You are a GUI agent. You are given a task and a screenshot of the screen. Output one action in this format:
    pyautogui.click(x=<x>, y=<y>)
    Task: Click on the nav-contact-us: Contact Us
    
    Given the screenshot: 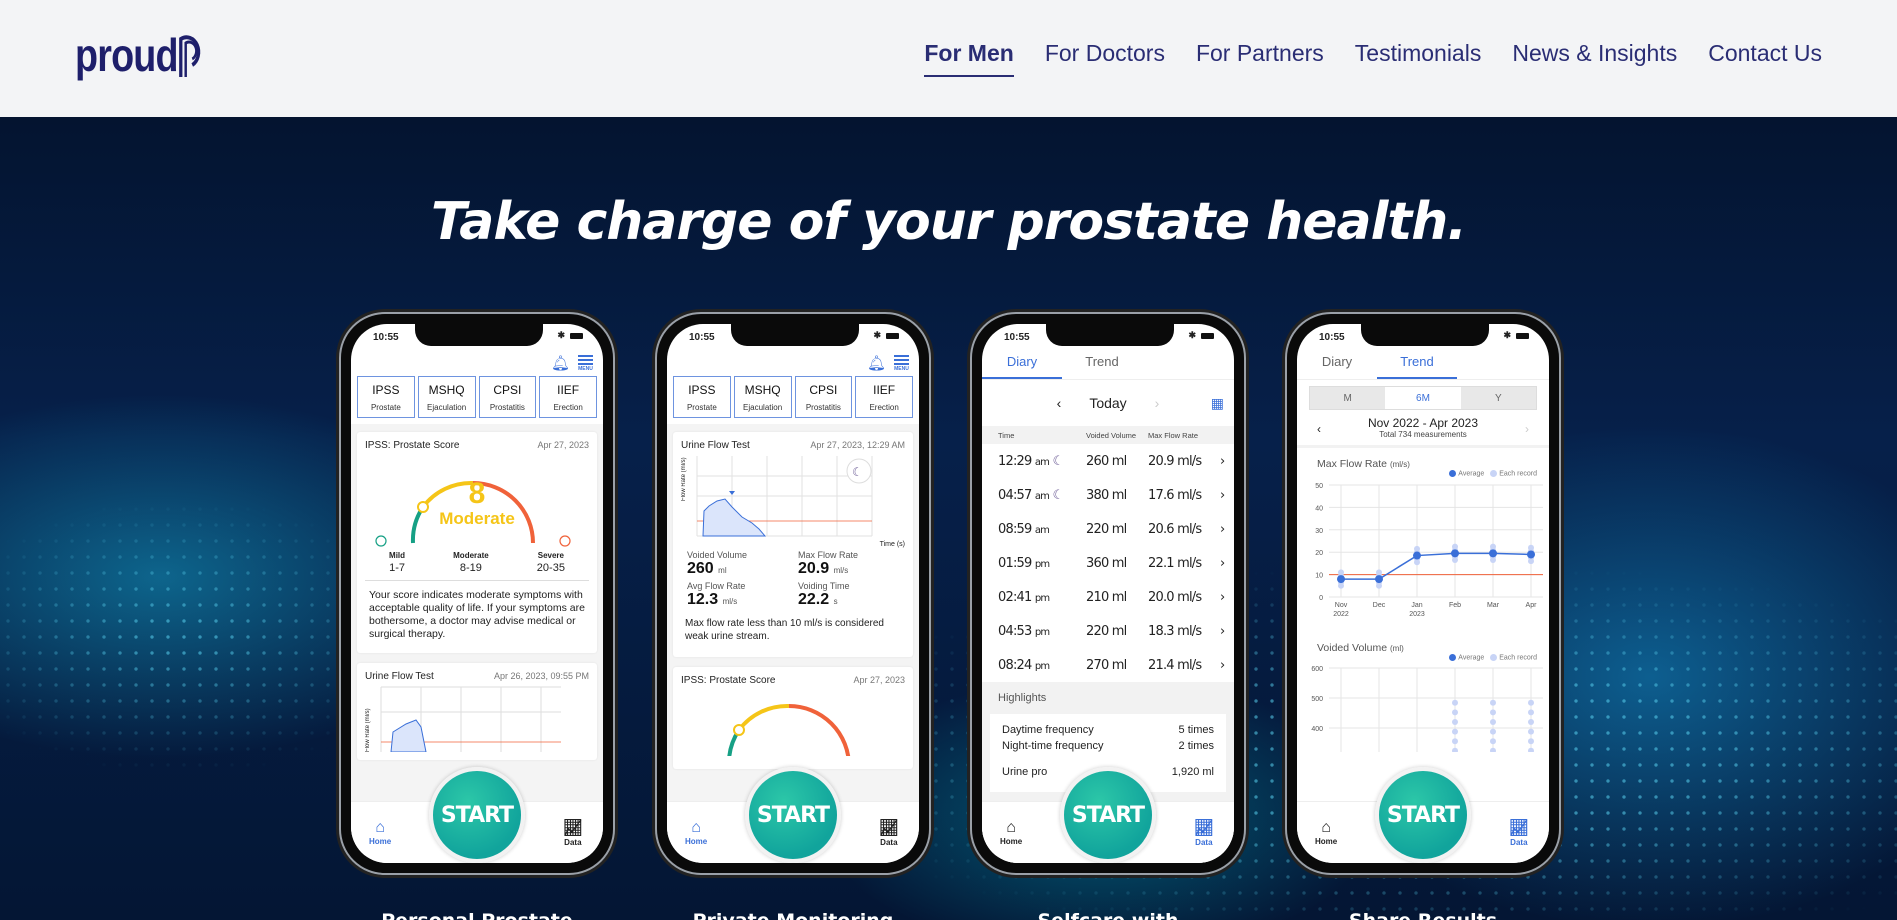 What is the action you would take?
    pyautogui.click(x=1765, y=53)
    